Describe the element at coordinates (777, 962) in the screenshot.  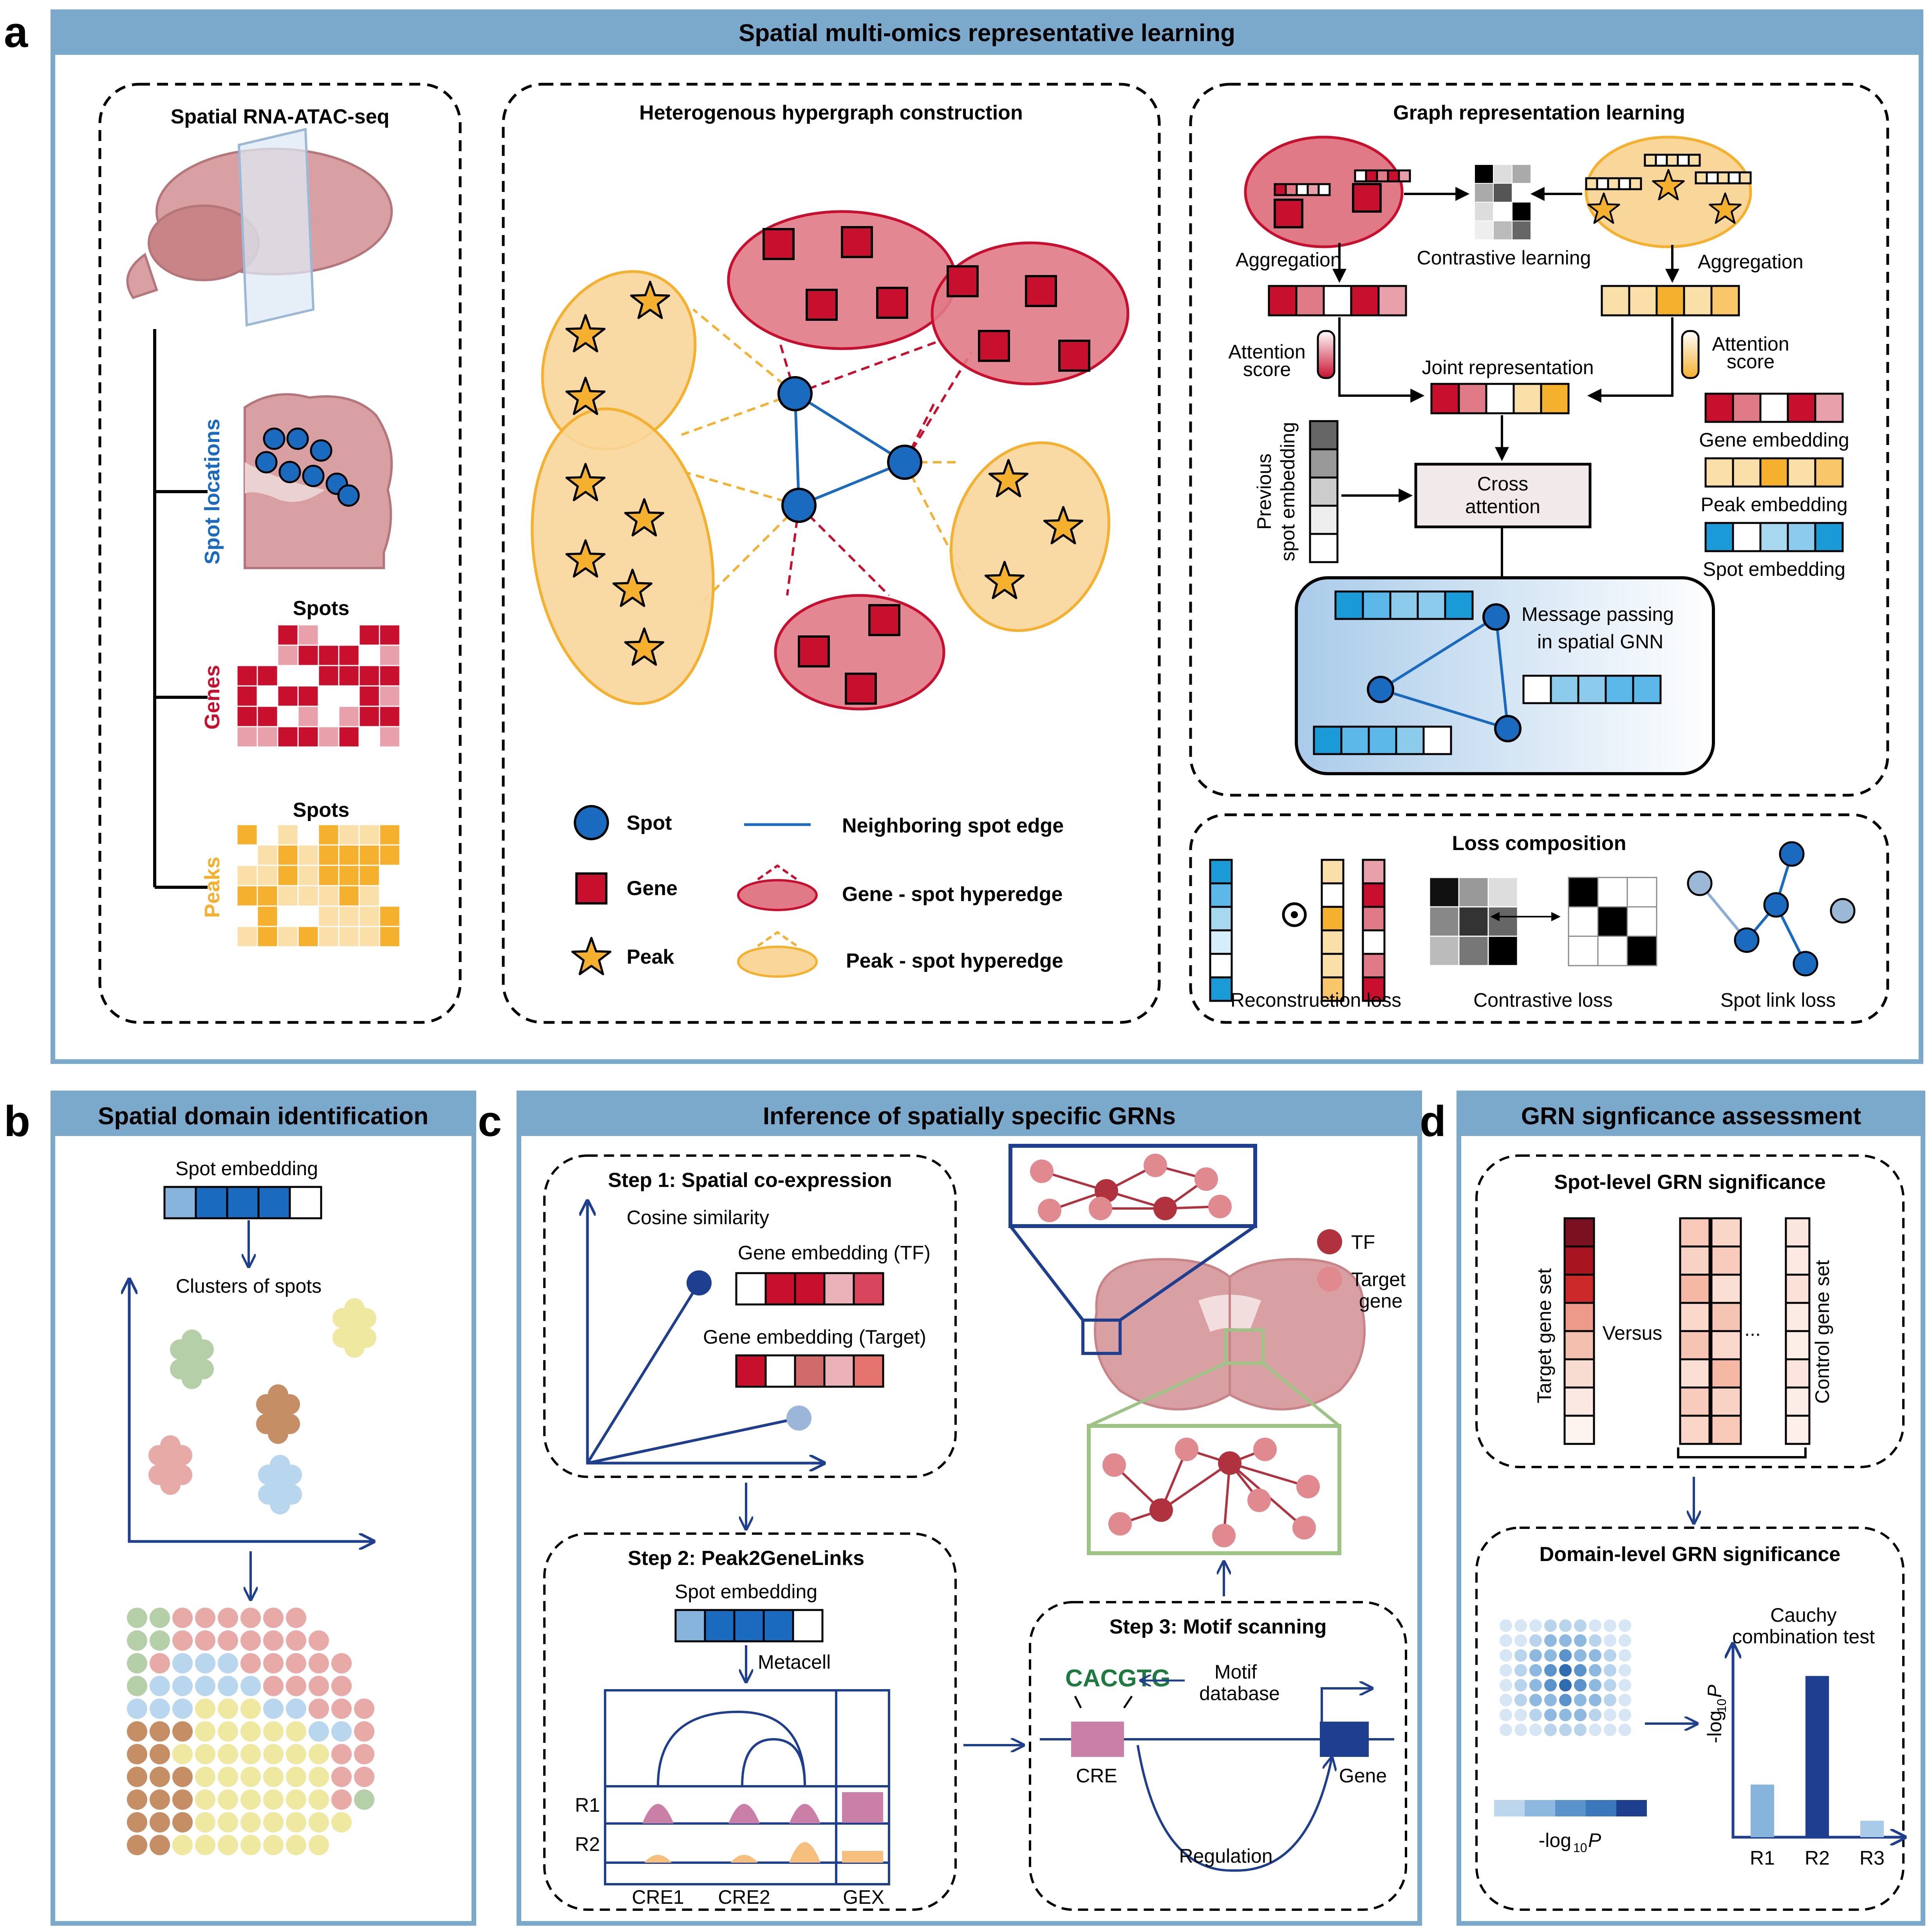
I see `legend-peak-hyper-icon` at that location.